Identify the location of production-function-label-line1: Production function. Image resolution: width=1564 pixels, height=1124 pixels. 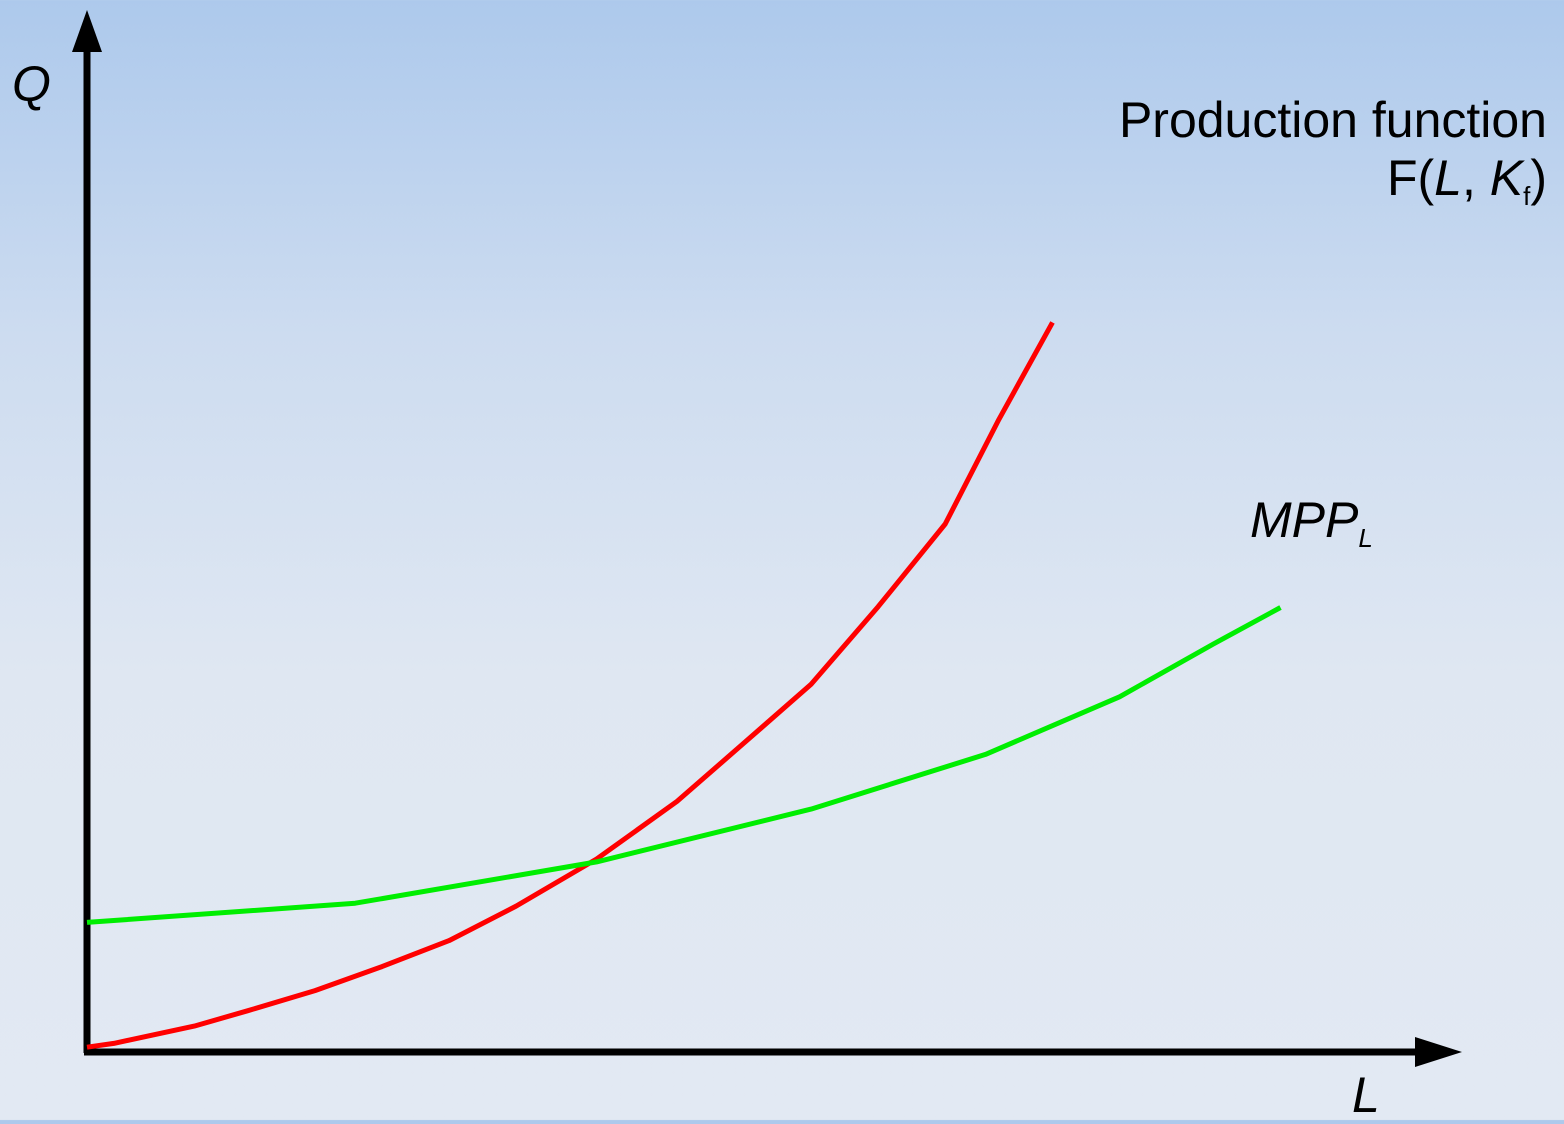
(1332, 120).